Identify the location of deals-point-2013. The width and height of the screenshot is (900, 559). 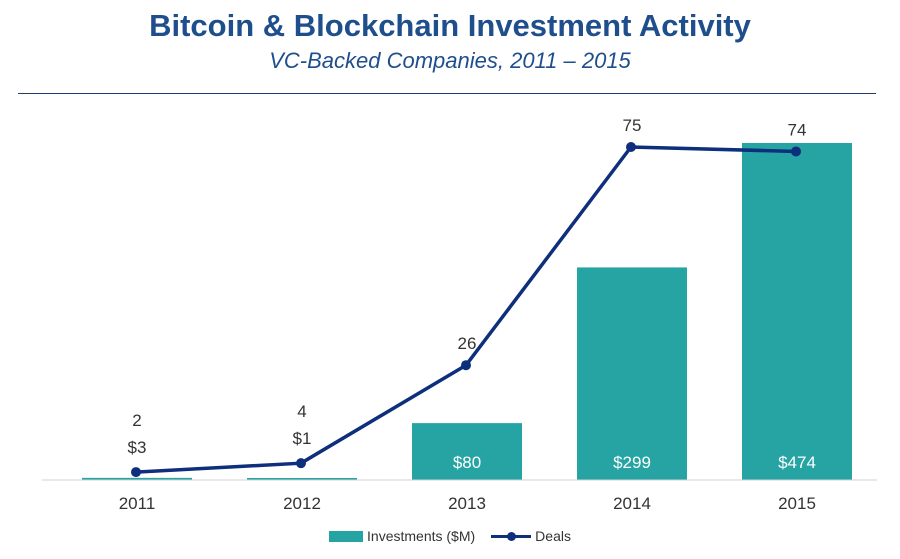
(466, 365).